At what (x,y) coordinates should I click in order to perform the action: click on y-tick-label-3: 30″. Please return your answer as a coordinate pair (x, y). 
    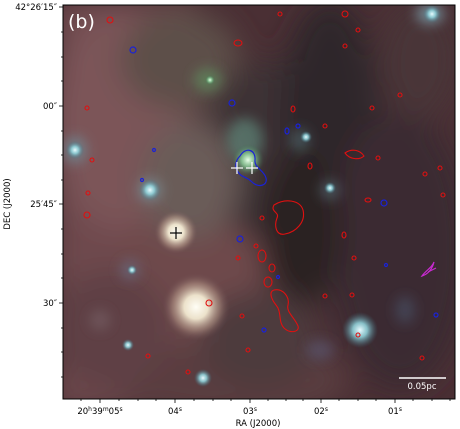
    Looking at the image, I should click on (50, 304).